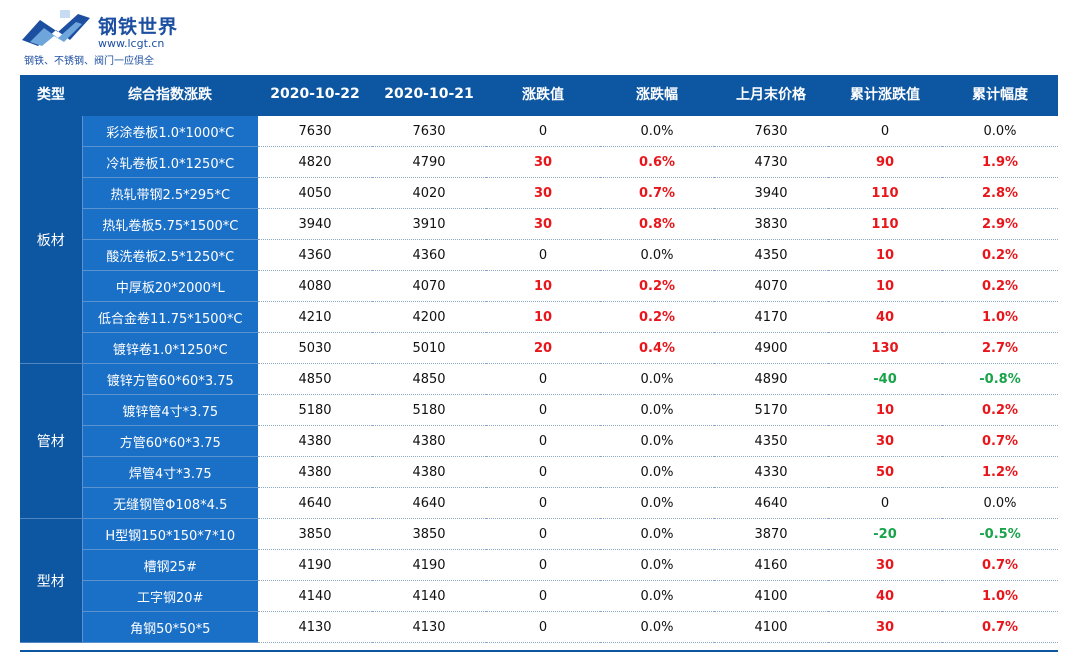 This screenshot has width=1080, height=667. I want to click on price-2020-10-21-cell: 3910, so click(429, 224).